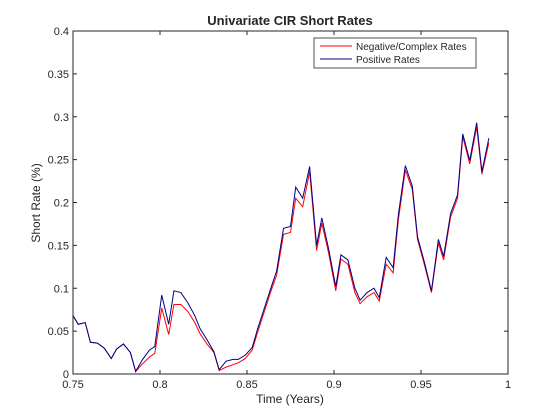  I want to click on x-tick-label: 0.9, so click(333, 385).